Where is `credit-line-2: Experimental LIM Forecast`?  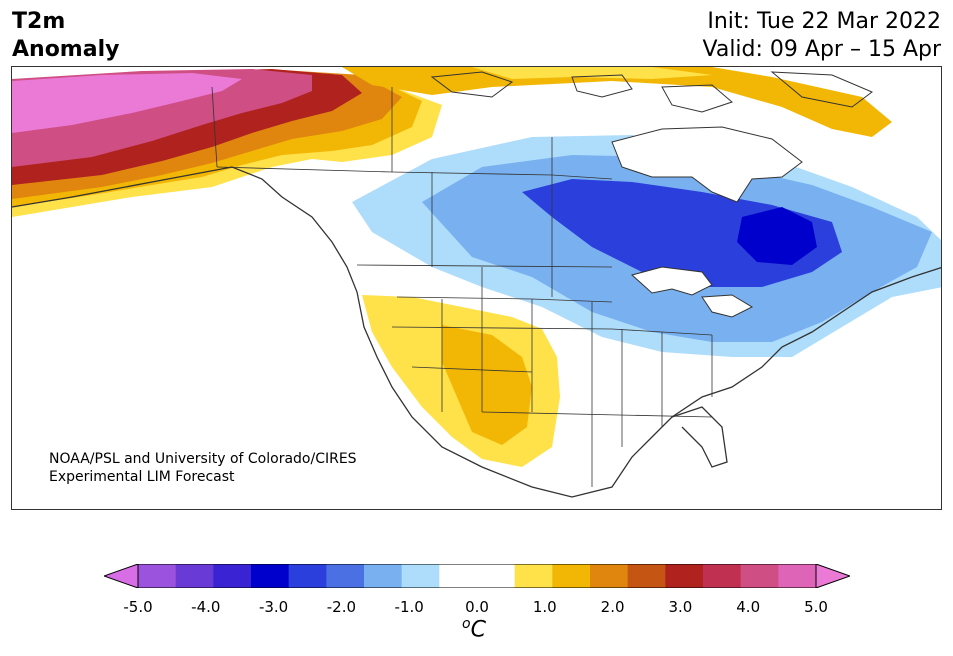 credit-line-2: Experimental LIM Forecast is located at coordinates (142, 477).